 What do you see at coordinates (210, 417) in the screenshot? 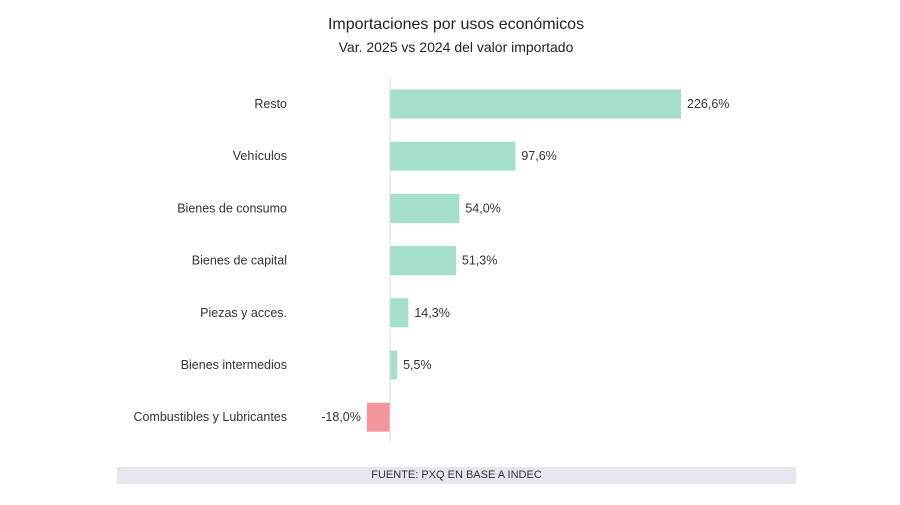
I see `category-label: Combustibles y Lubricantes` at bounding box center [210, 417].